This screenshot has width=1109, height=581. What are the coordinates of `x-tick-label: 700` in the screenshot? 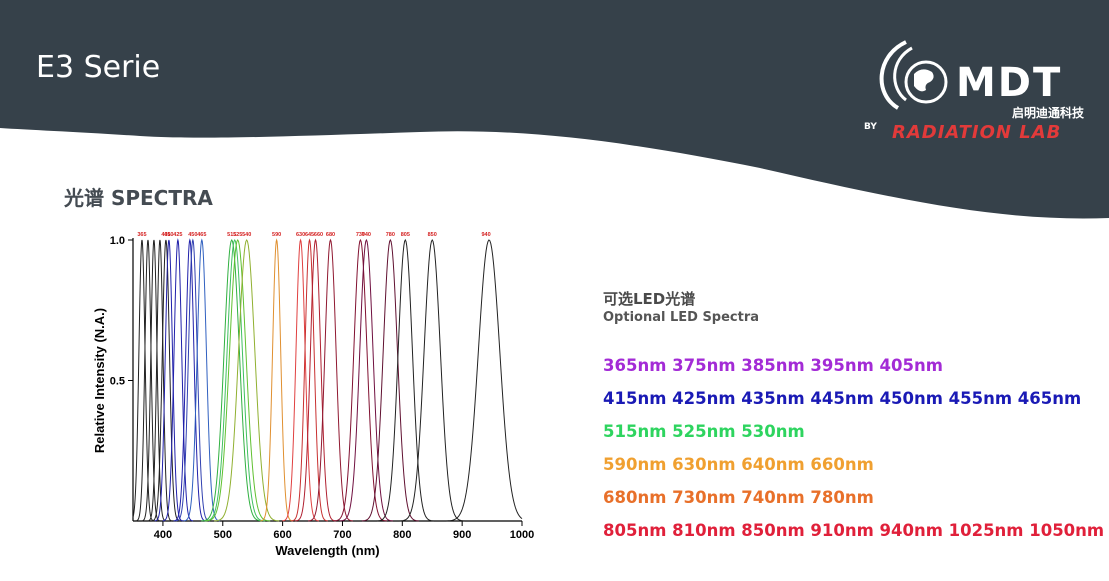 It's located at (342, 535).